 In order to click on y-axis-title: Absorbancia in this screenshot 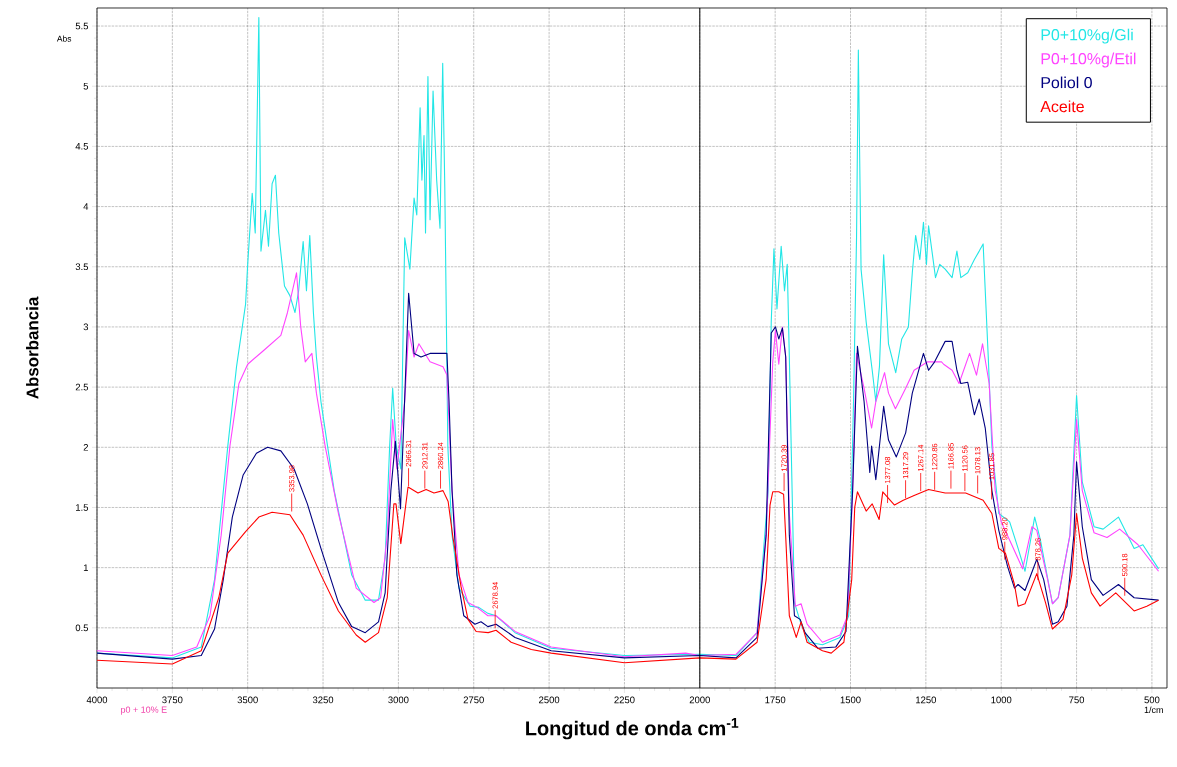, I will do `click(32, 347)`.